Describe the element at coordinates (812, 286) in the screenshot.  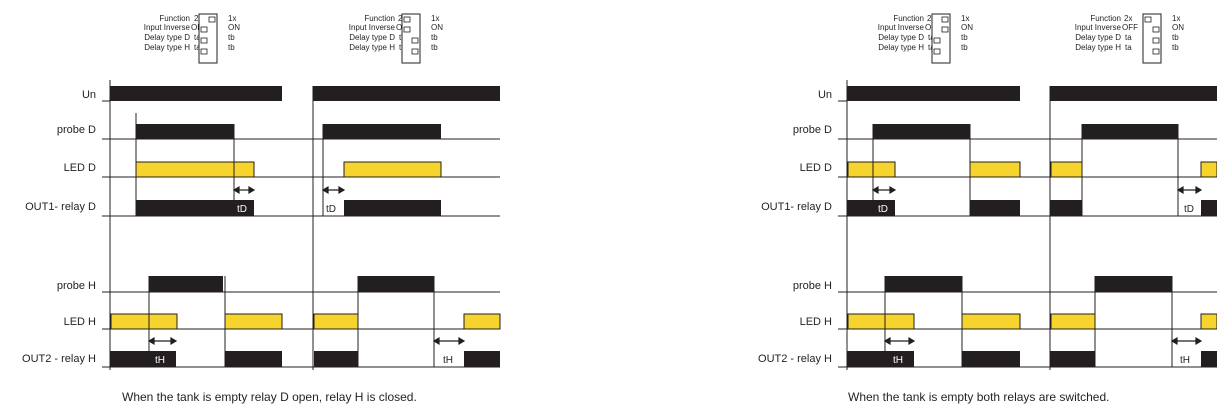
I see `signal-label-probe-h: probe H` at that location.